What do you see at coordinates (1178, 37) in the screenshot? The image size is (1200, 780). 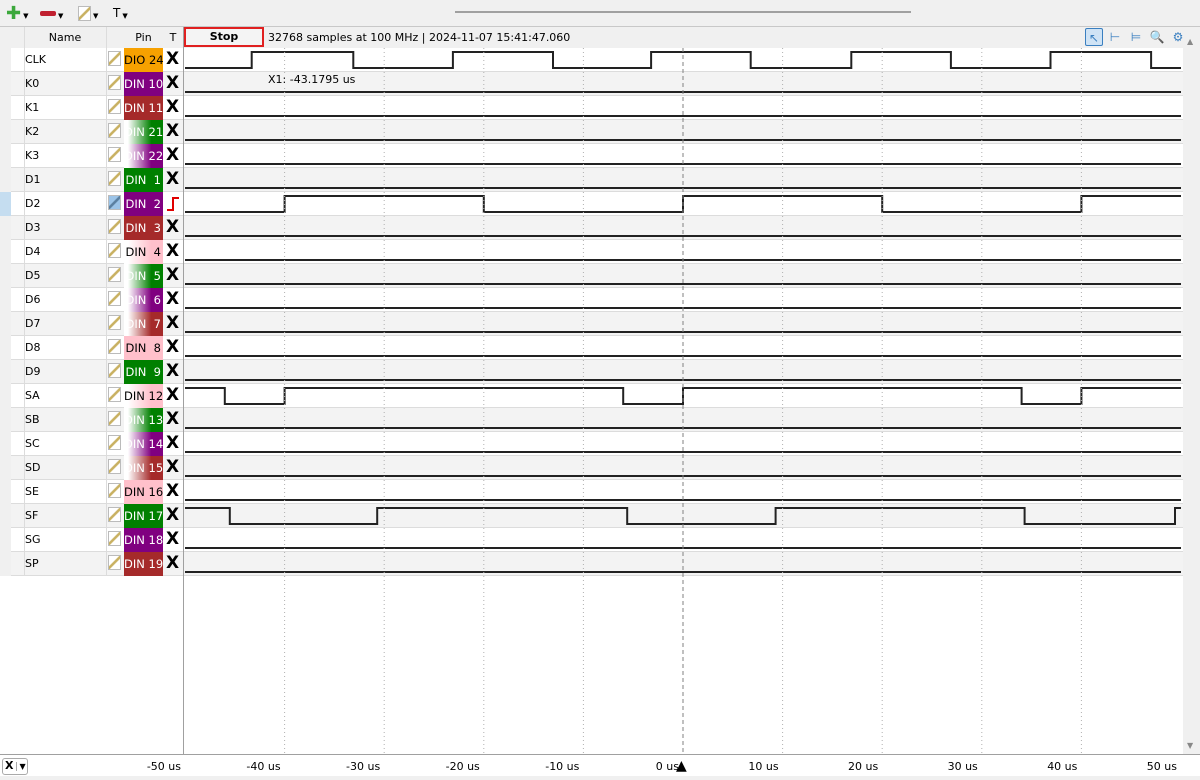 I see `settings-icon: ⚙` at bounding box center [1178, 37].